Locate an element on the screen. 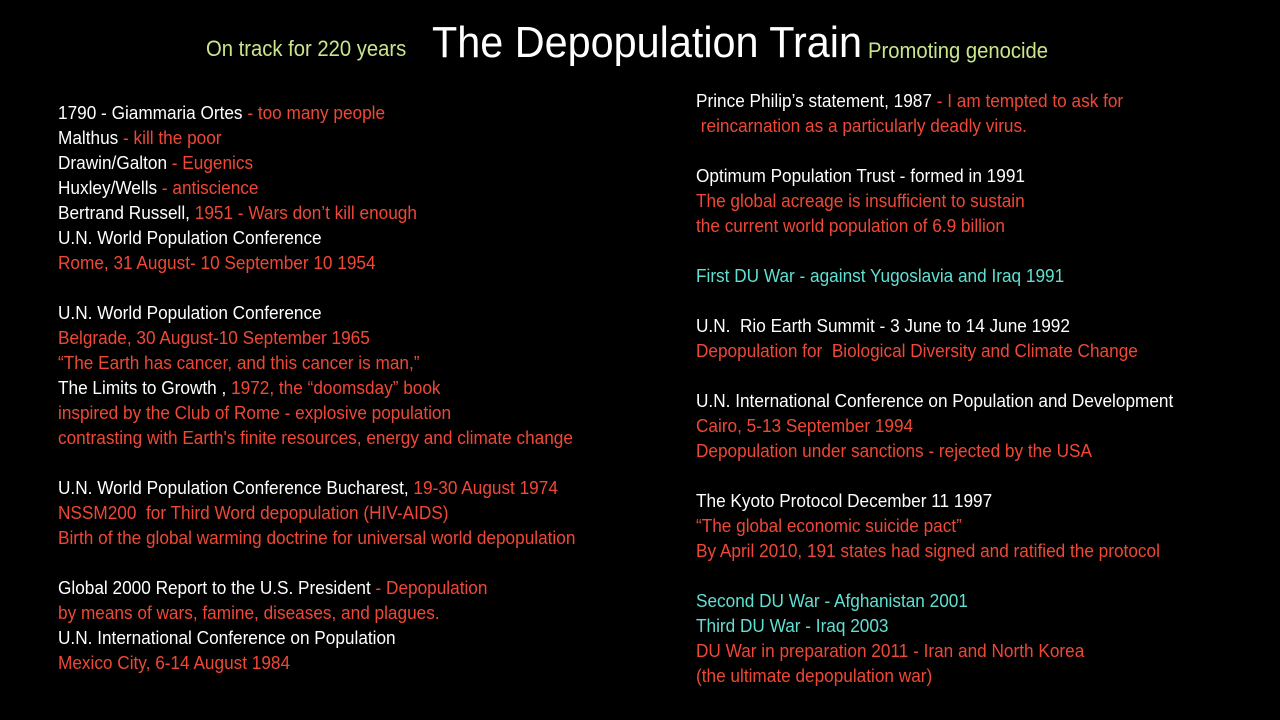  text-segment-white: The Limits to Growth , is located at coordinates (145, 387).